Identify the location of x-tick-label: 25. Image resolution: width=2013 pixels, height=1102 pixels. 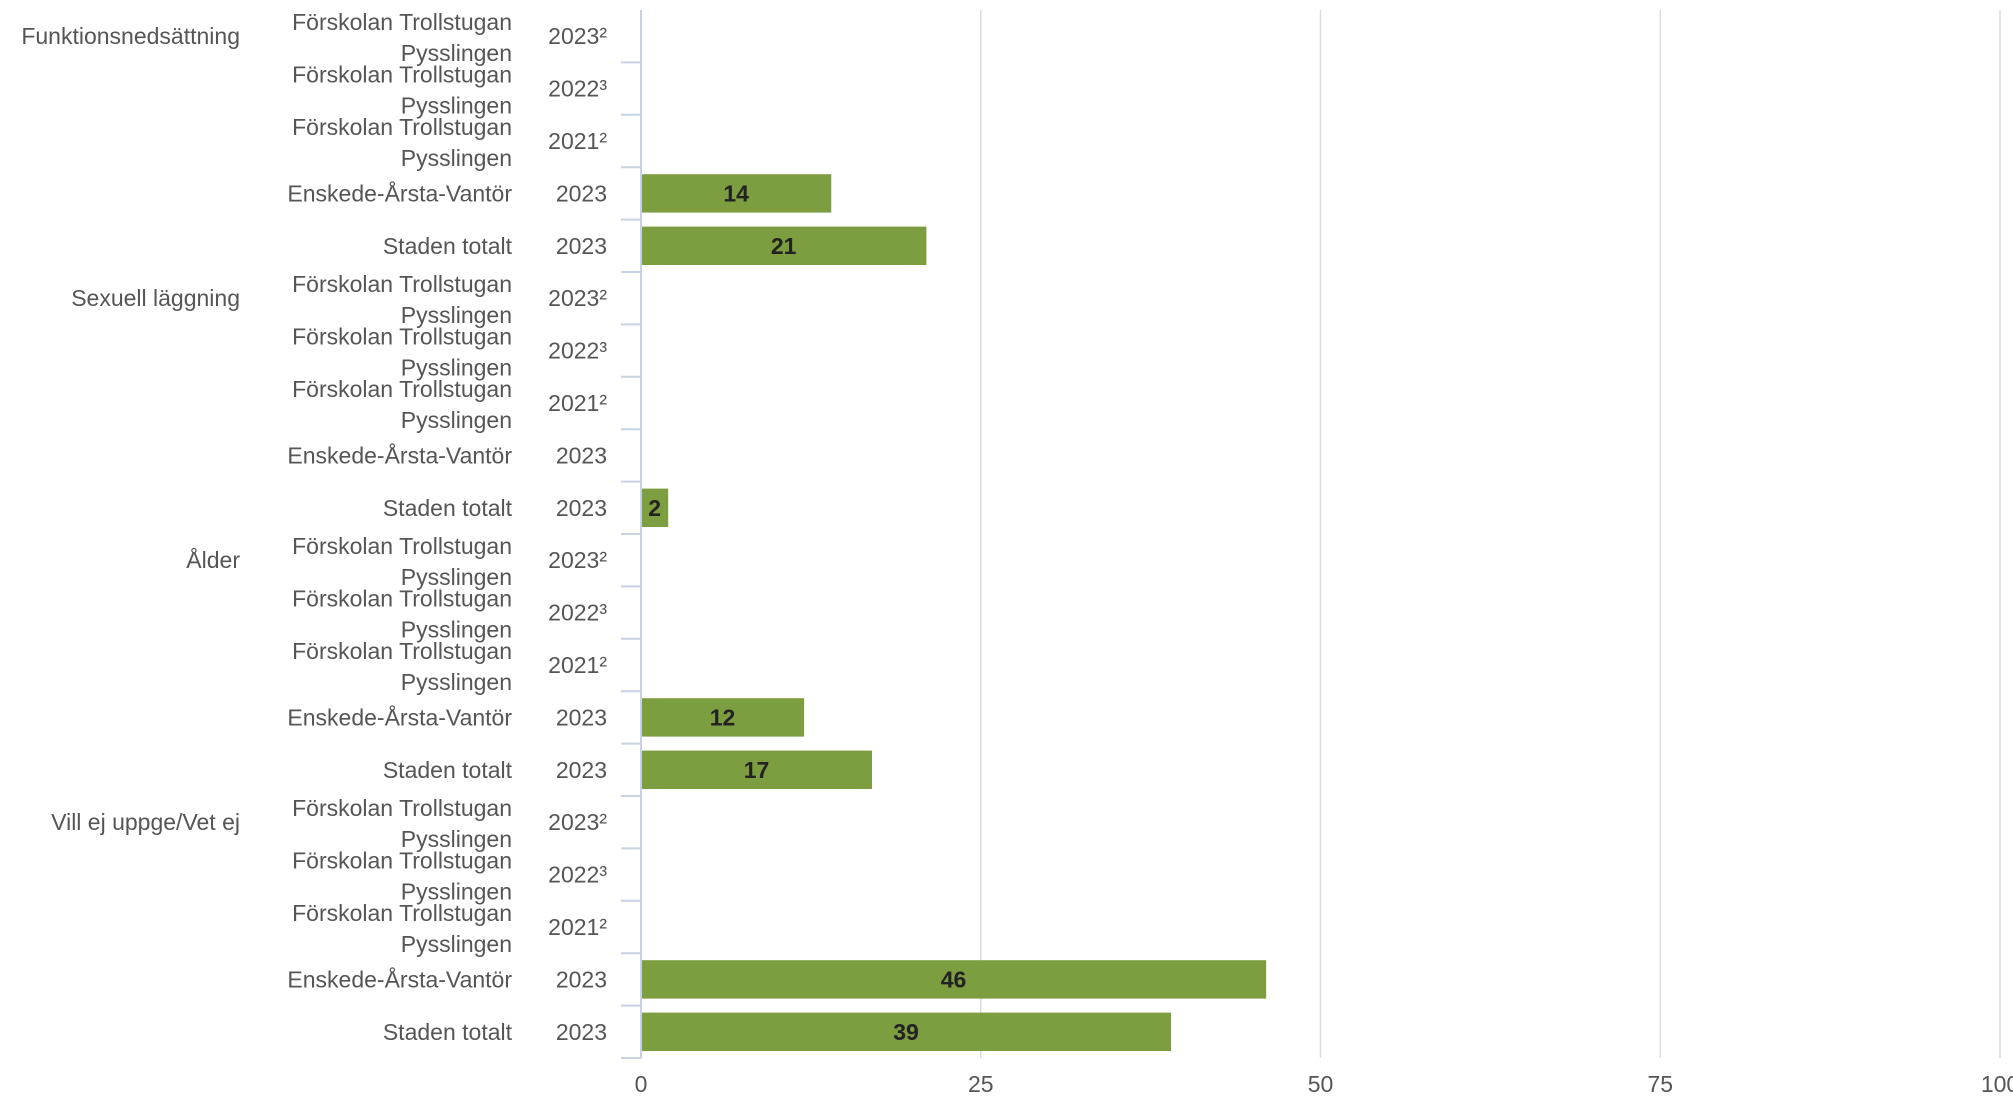
(981, 1084).